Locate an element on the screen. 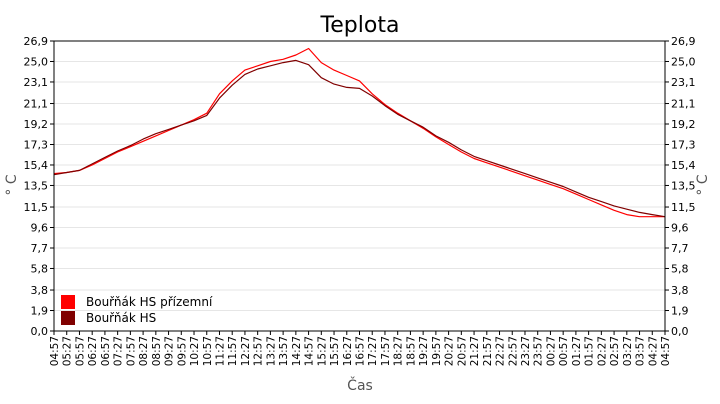 This screenshot has width=720, height=404. y-tick-label-right: 5,8 is located at coordinates (680, 268).